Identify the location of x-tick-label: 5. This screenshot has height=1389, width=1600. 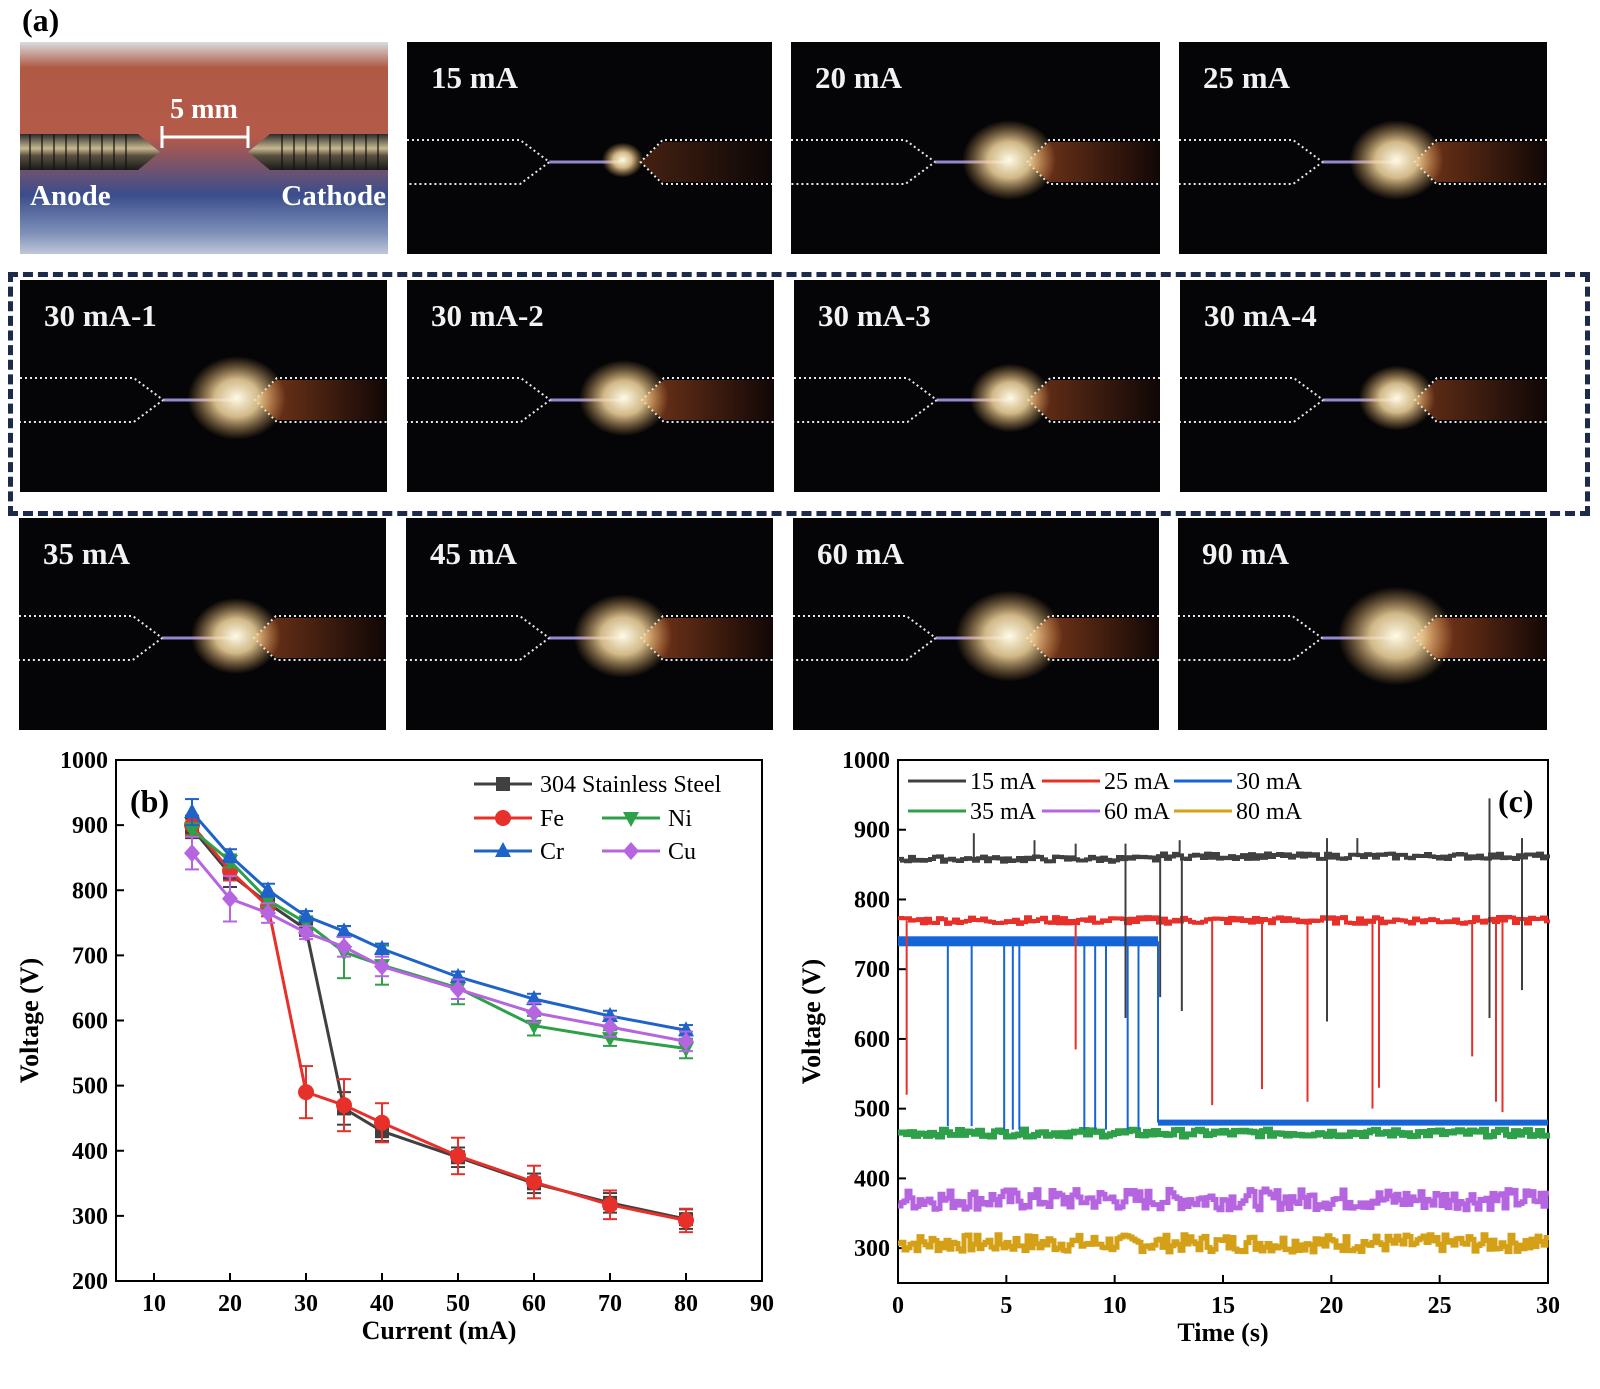
(1006, 1306).